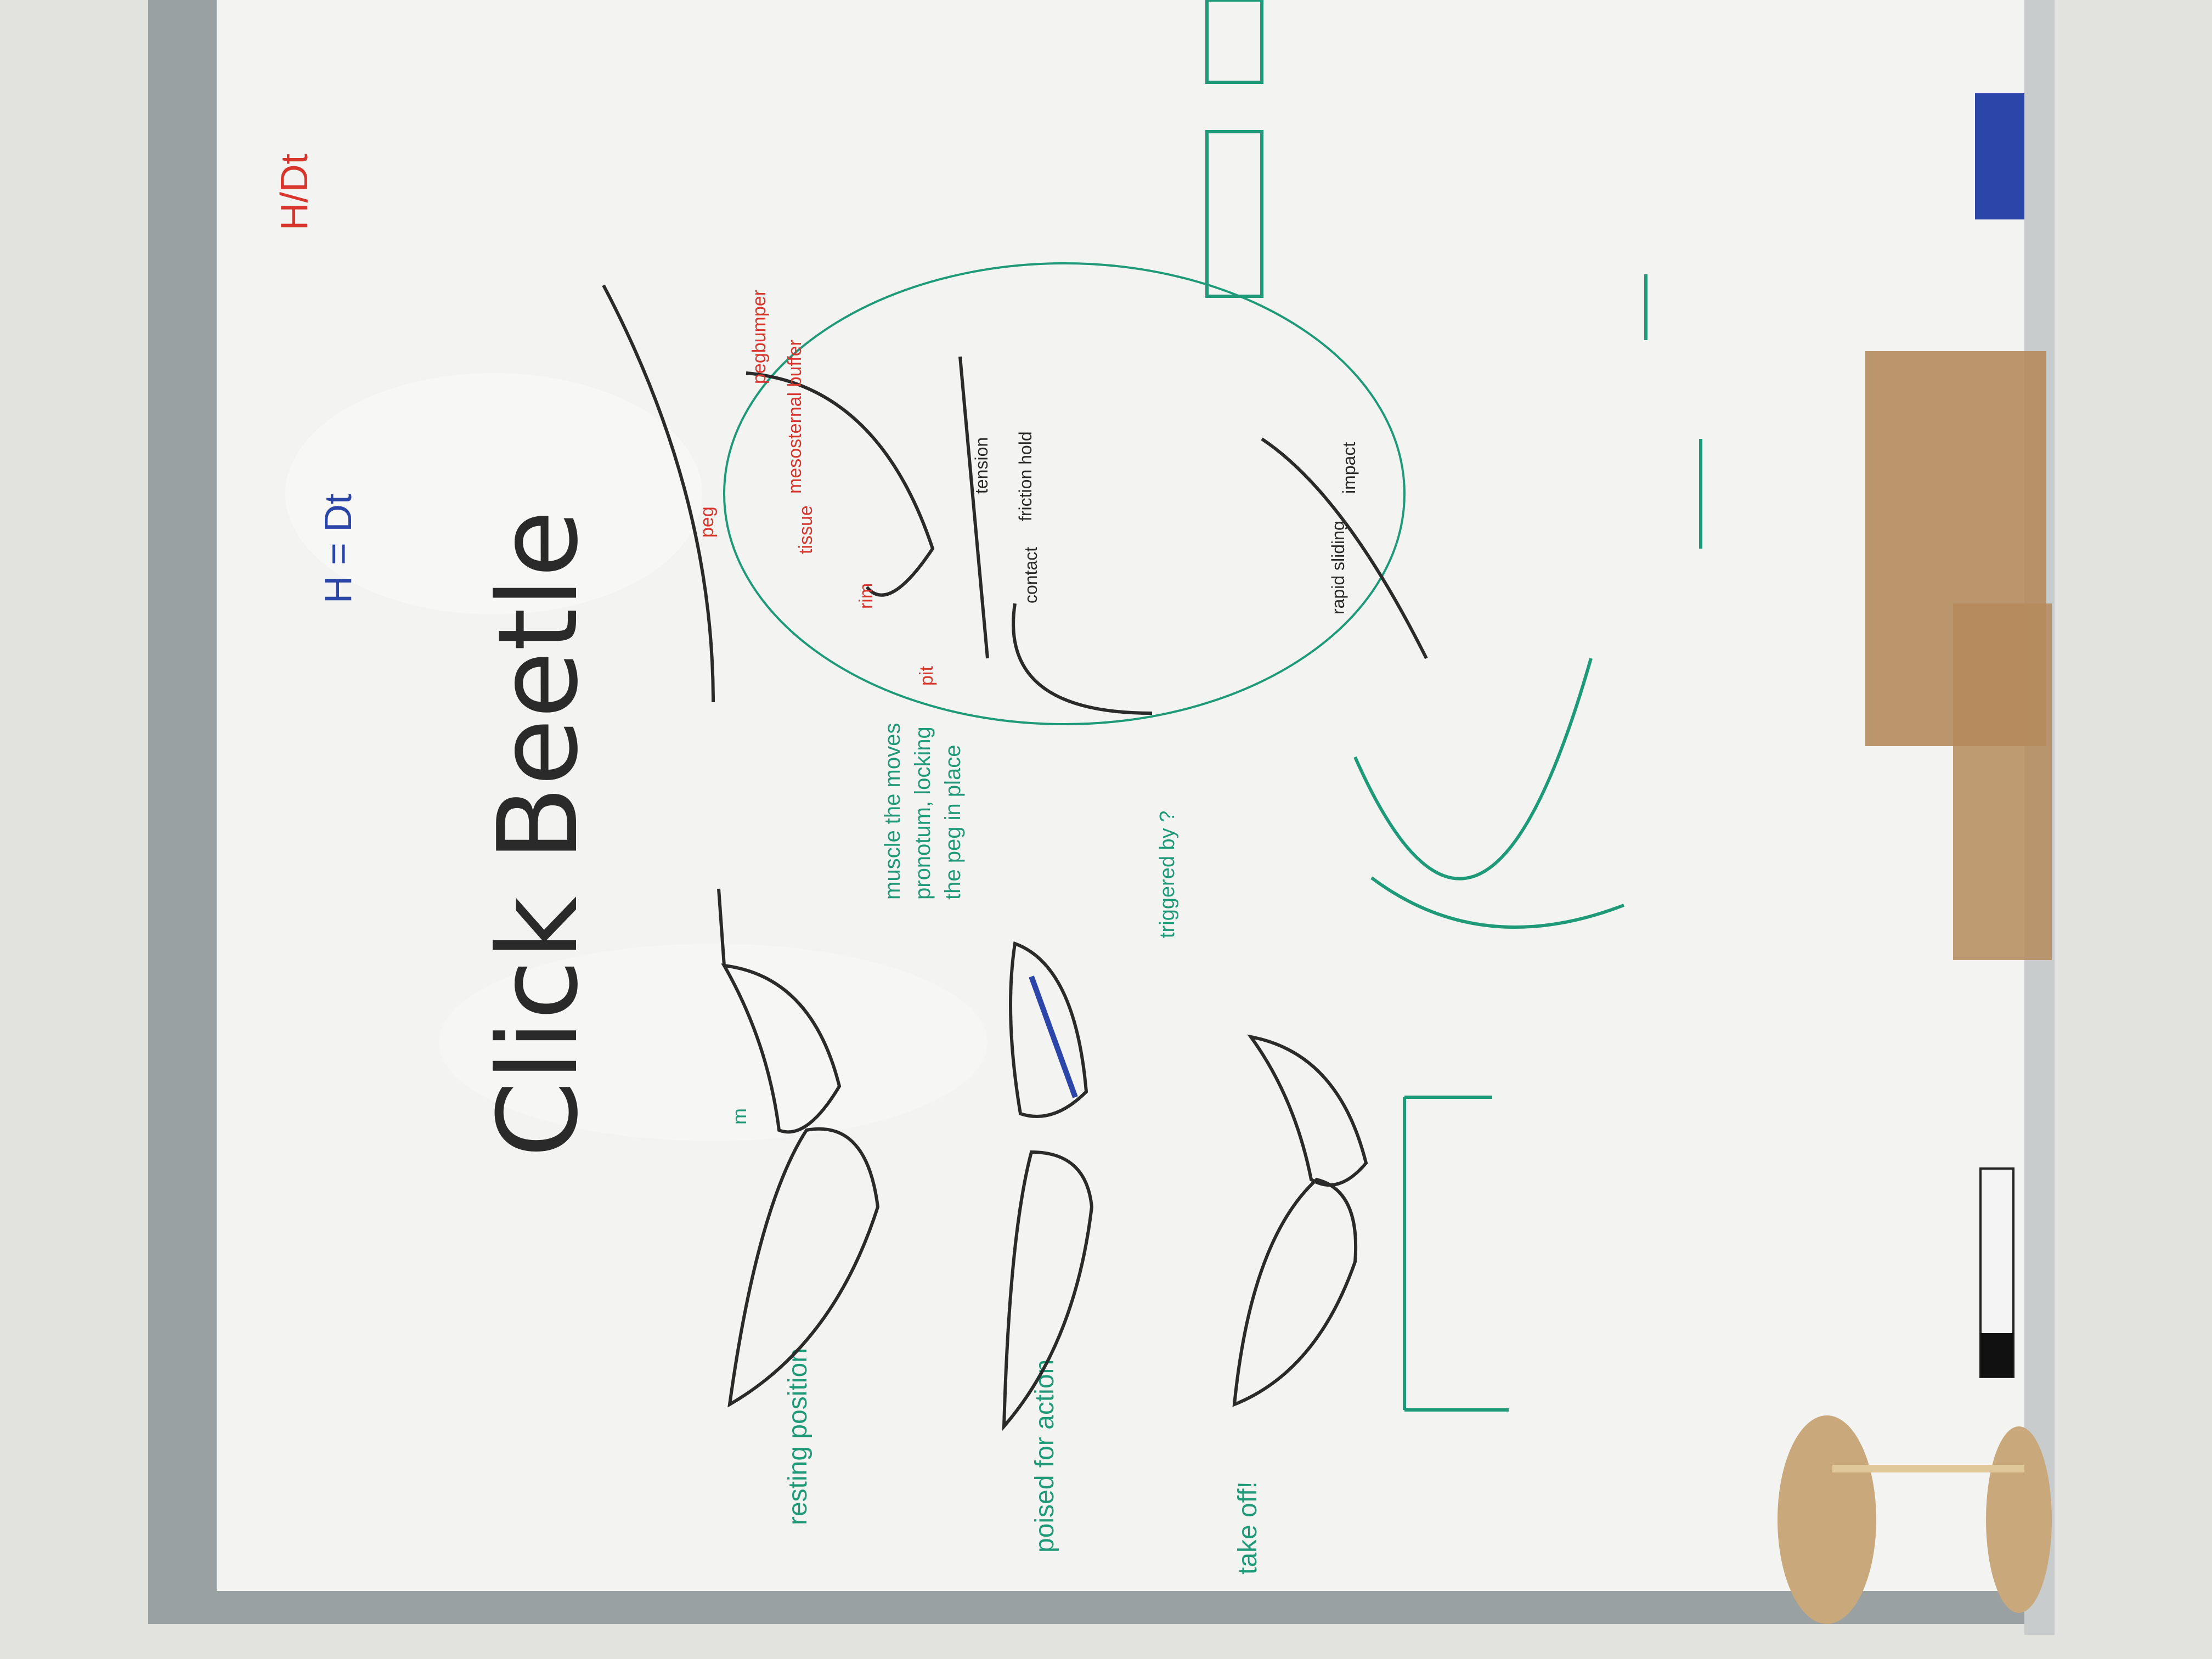  What do you see at coordinates (806, 529) in the screenshot?
I see `label-tissue: tissue` at bounding box center [806, 529].